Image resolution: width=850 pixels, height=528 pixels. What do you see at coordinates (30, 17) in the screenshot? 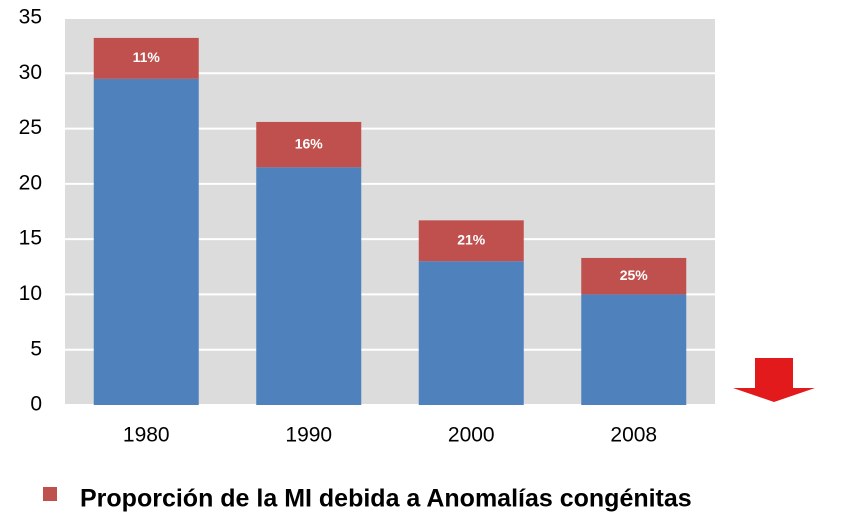
I see `y-tick-label: 35` at bounding box center [30, 17].